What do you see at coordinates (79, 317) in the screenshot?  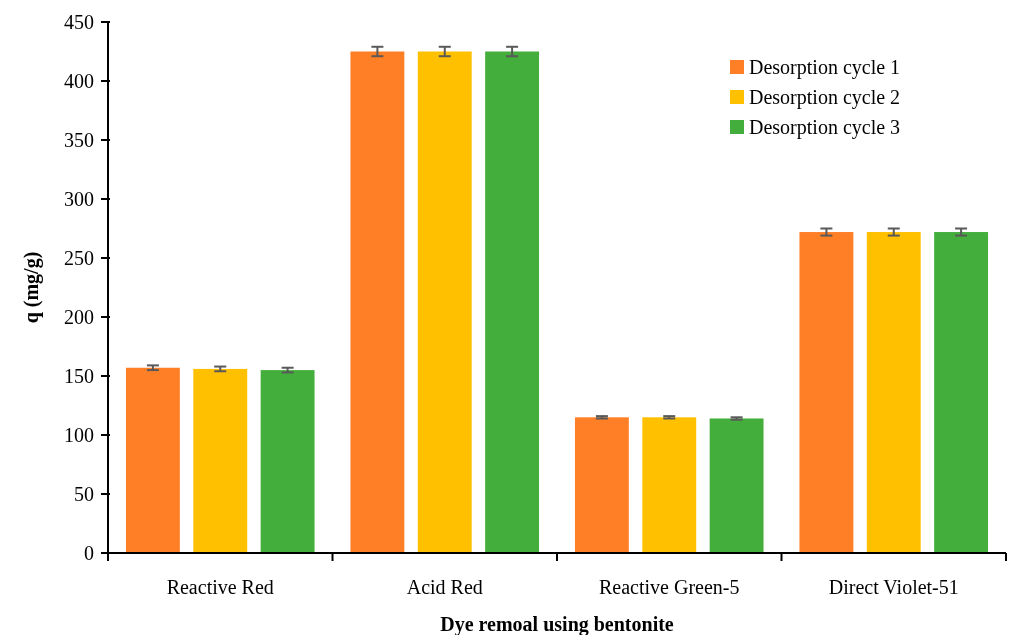 I see `y-tick-label: 200` at bounding box center [79, 317].